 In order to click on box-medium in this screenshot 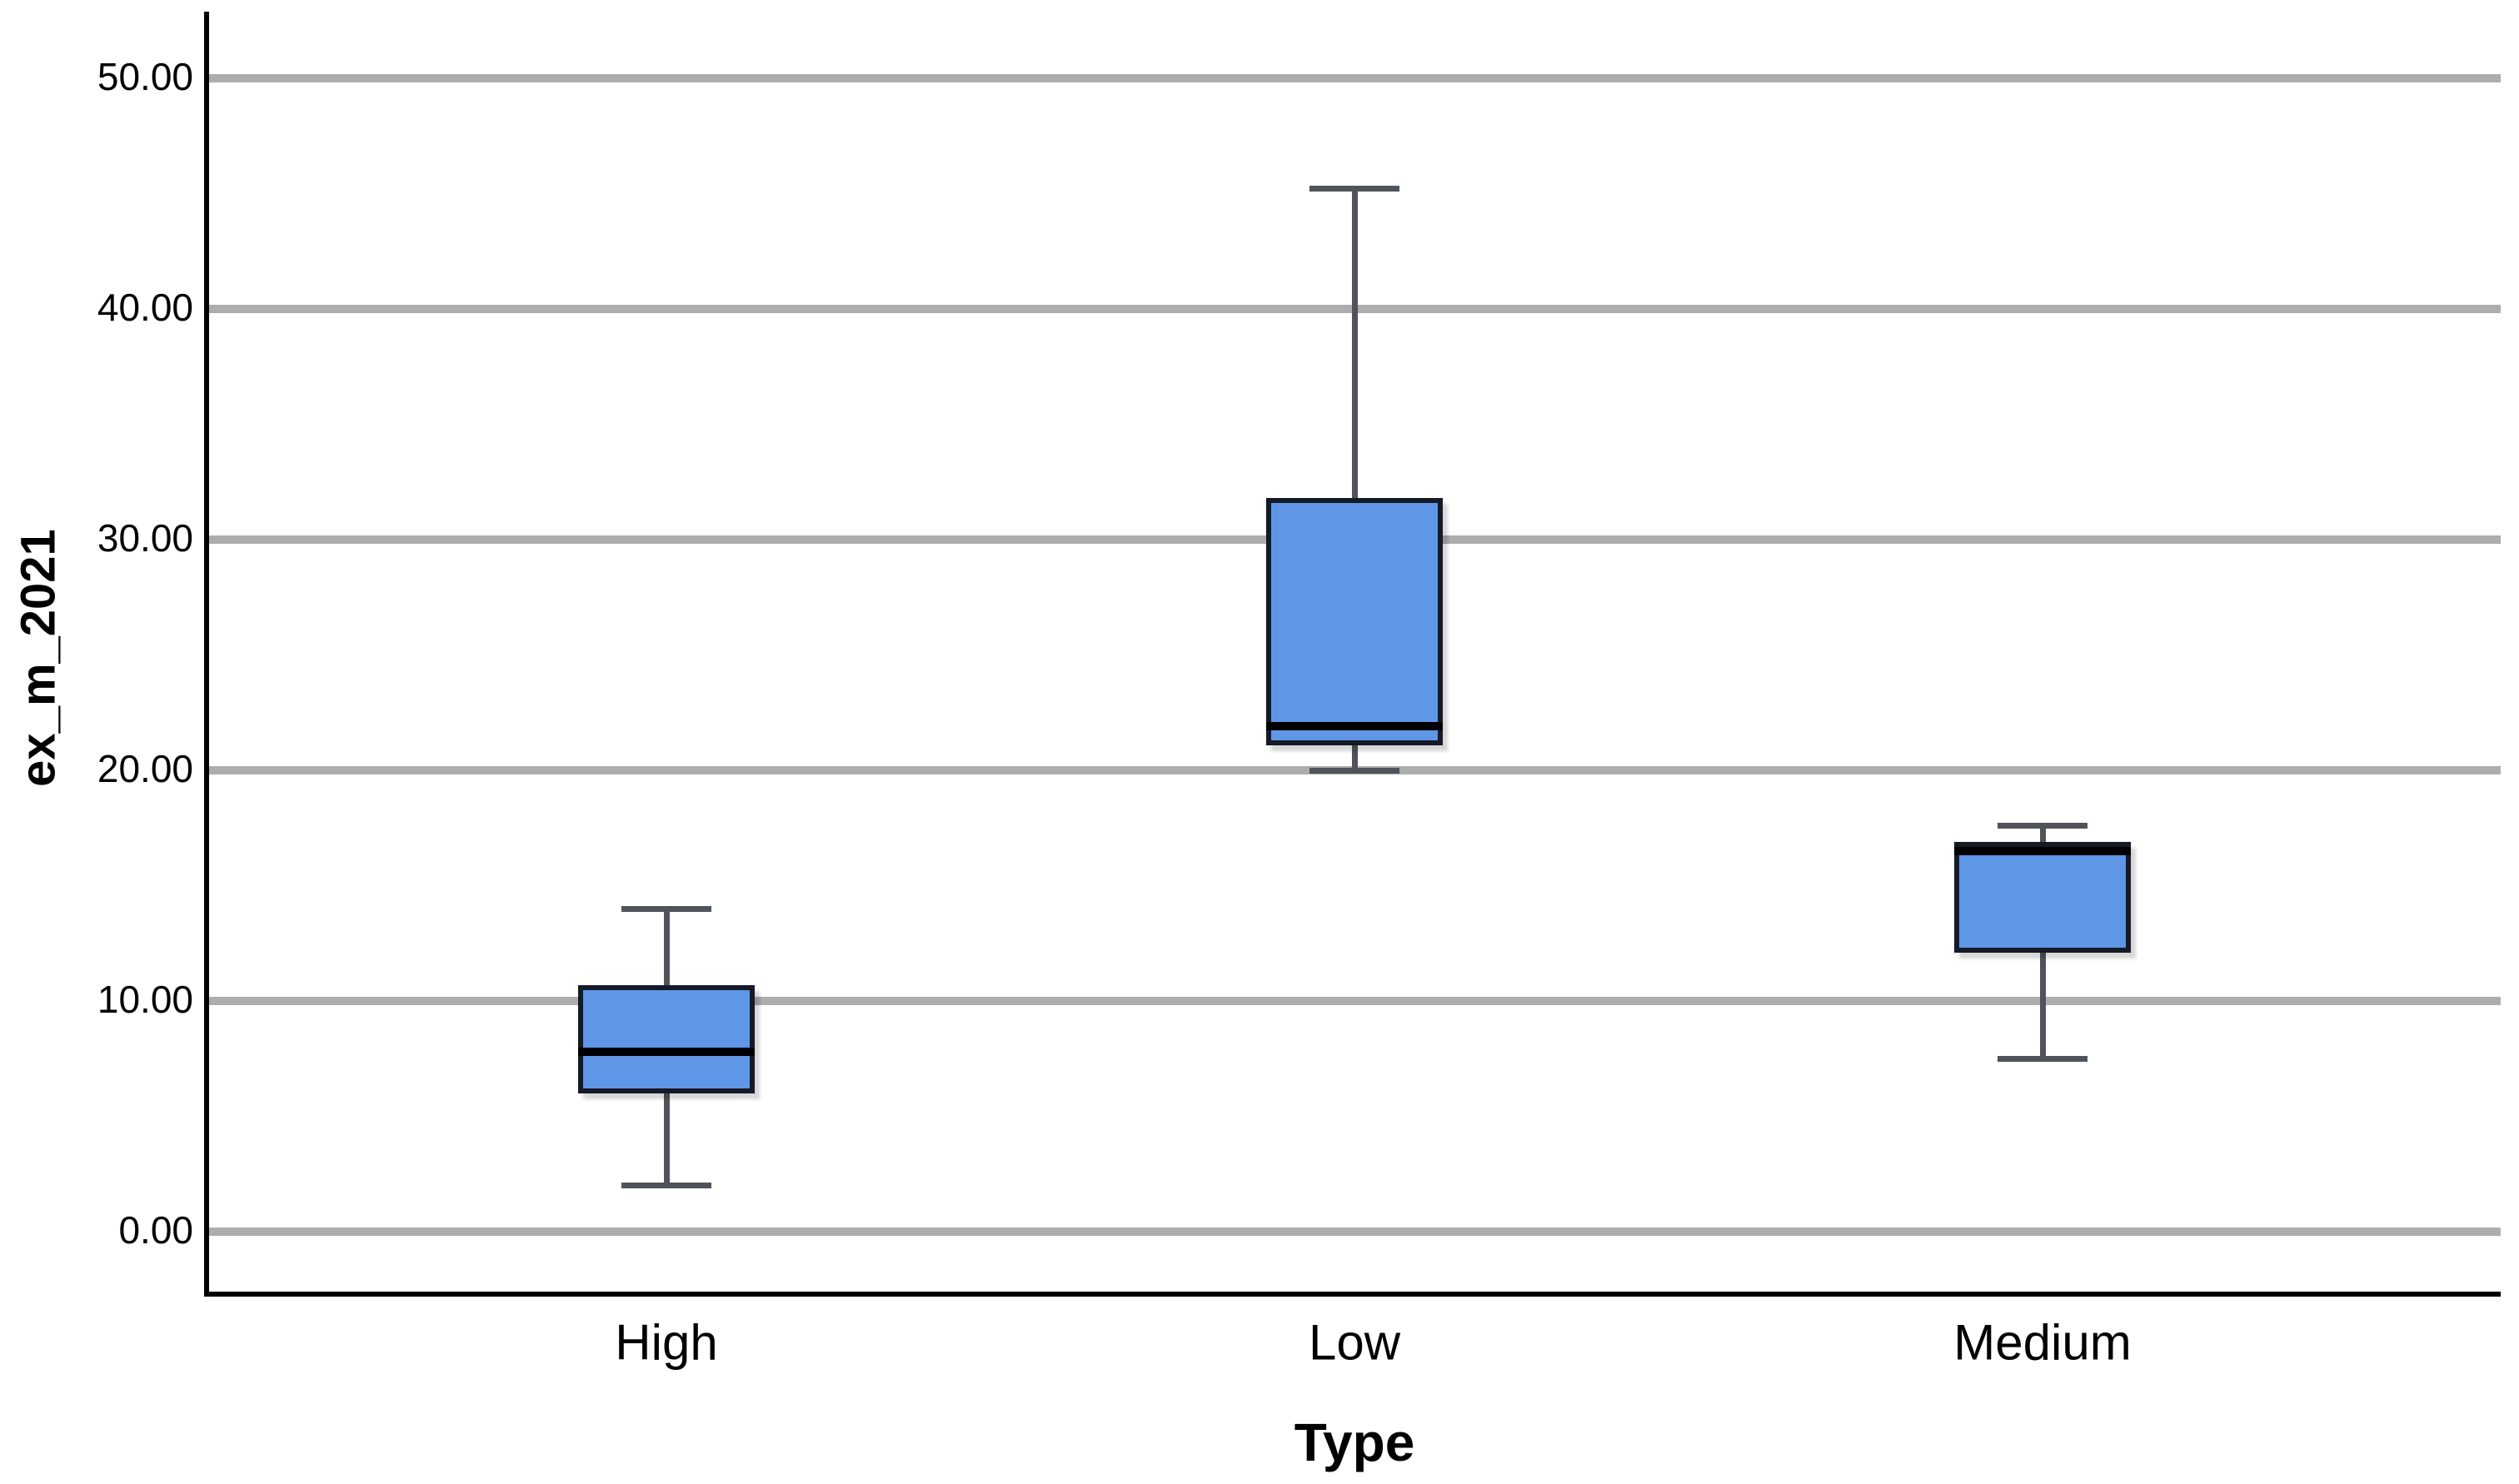, I will do `click(2042, 897)`.